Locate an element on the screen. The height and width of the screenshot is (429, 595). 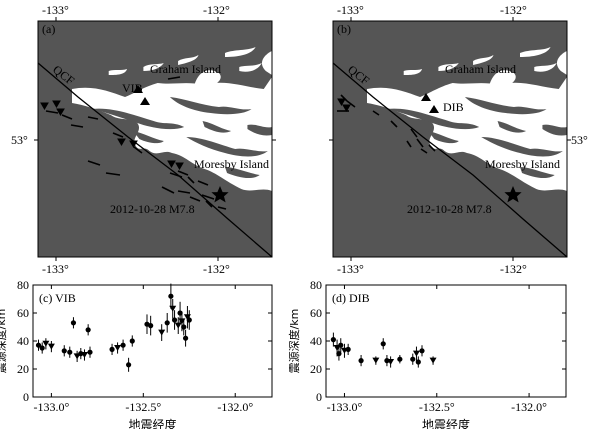
panel-label: (d) DIB is located at coordinates (351, 298).